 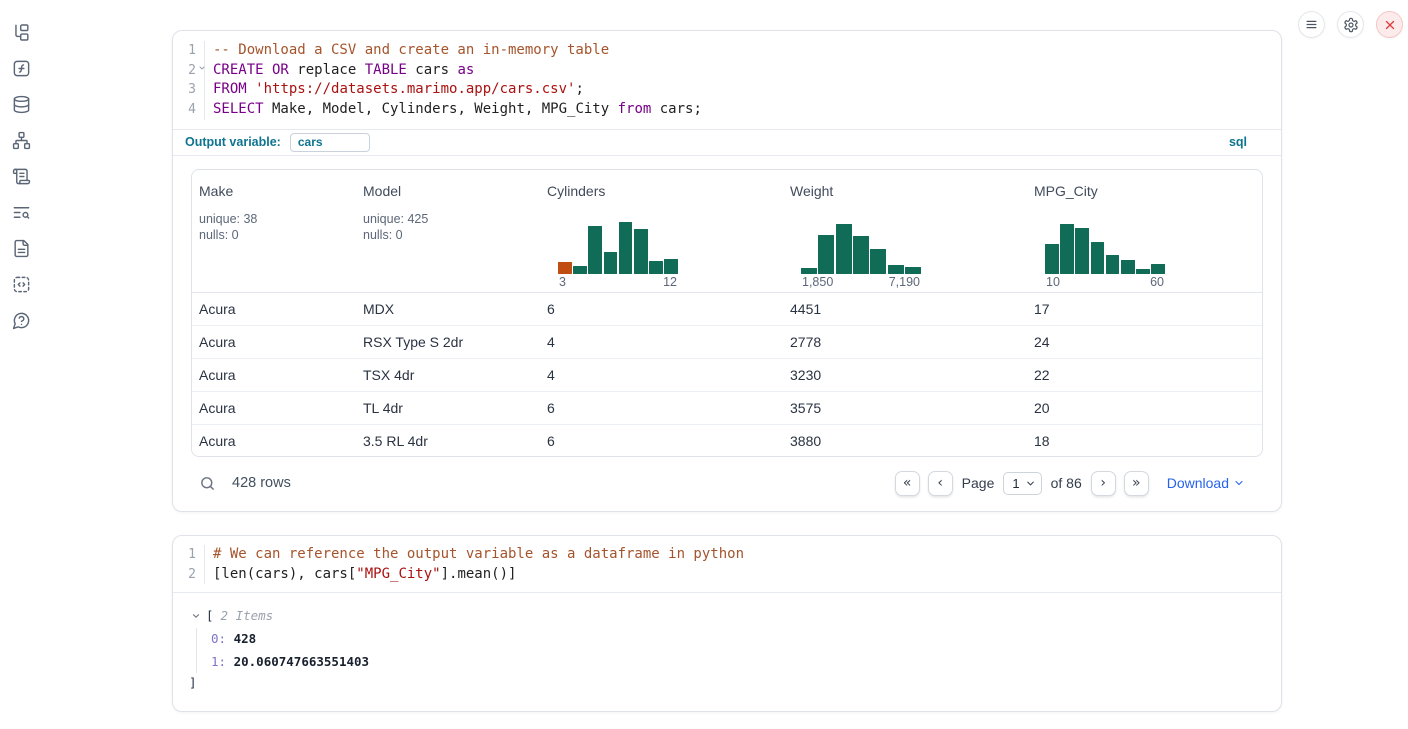 I want to click on histogram-min-label: 10, so click(x=1053, y=281).